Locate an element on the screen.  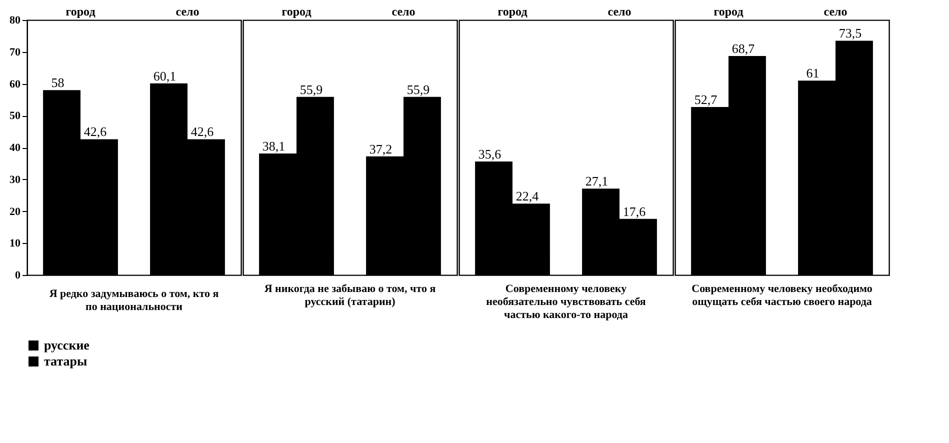
y-tick-label: 20 is located at coordinates (15, 212).